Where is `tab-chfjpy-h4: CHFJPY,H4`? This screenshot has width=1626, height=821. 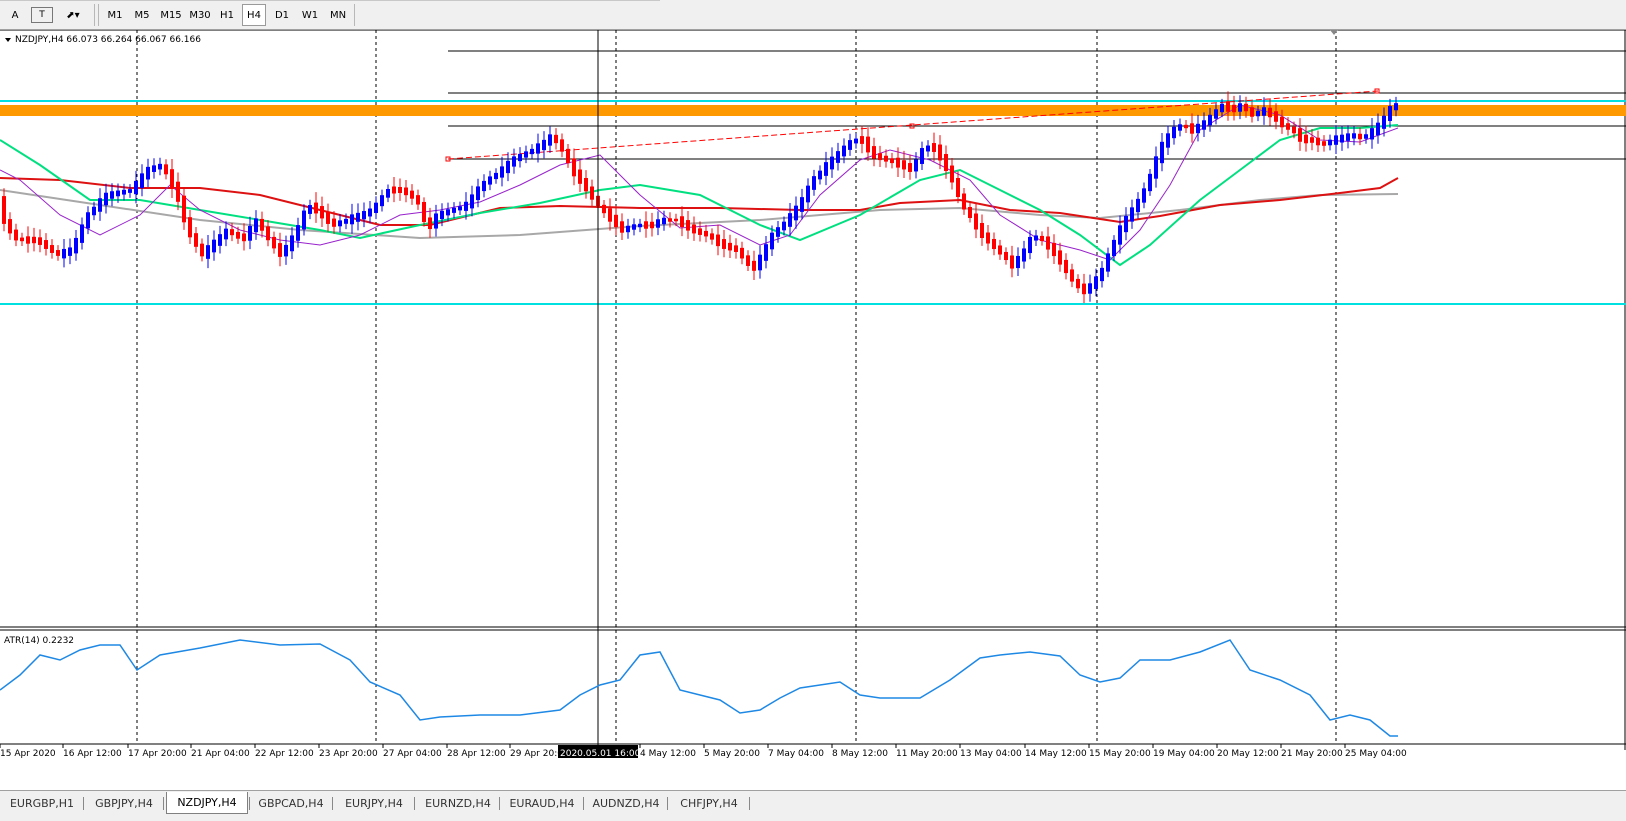
tab-chfjpy-h4: CHFJPY,H4 is located at coordinates (709, 803).